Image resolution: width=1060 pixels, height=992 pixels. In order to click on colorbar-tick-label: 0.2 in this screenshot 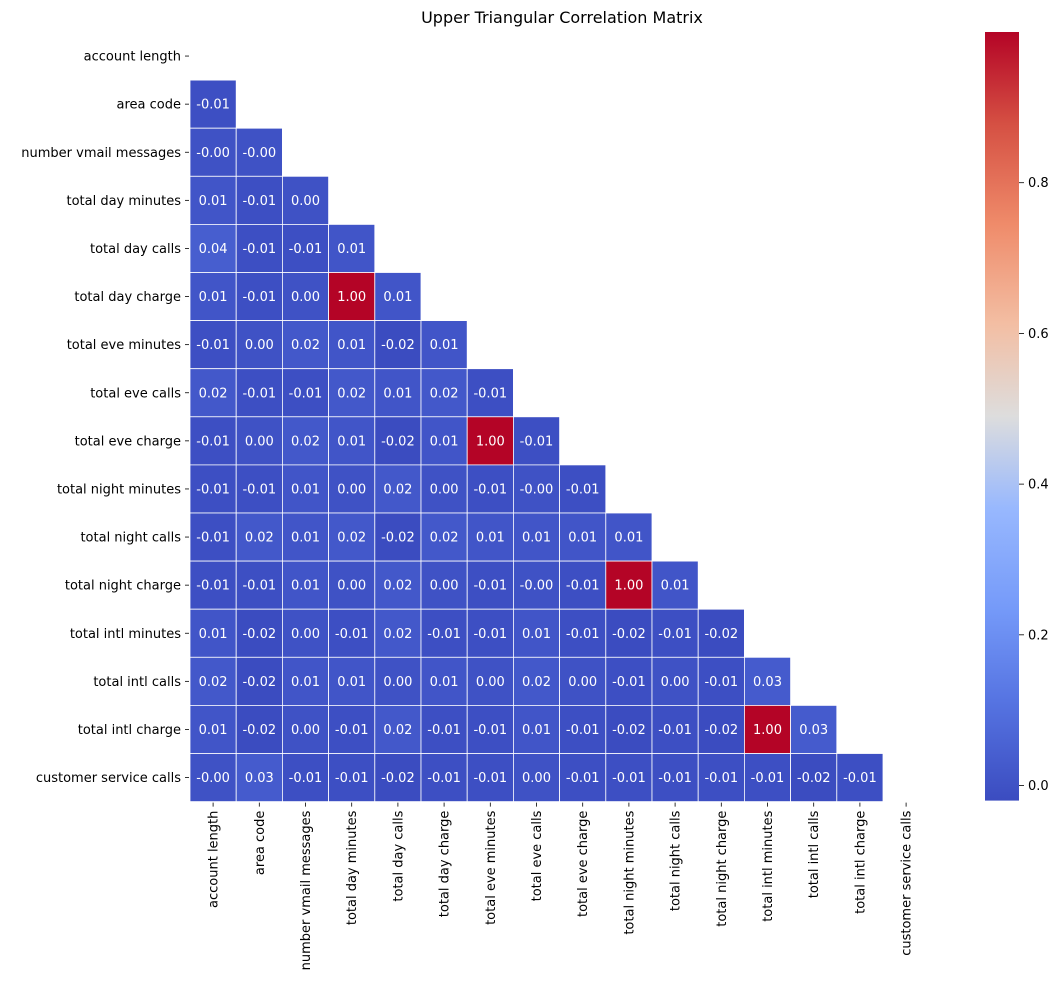, I will do `click(1038, 635)`.